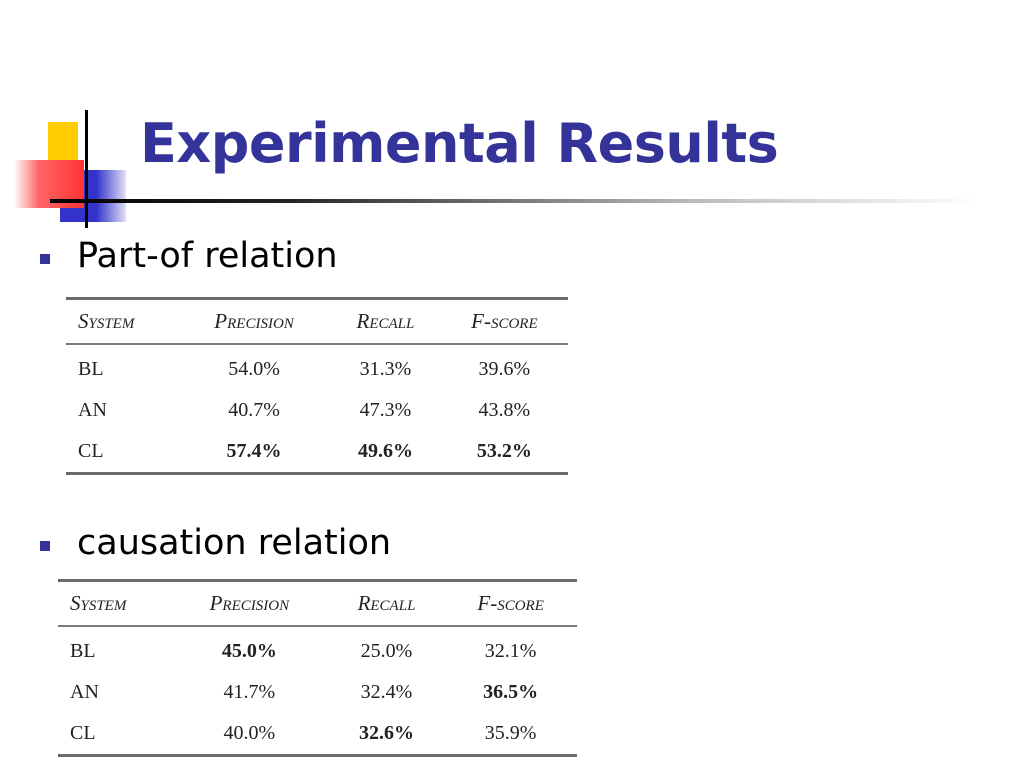 Image resolution: width=1024 pixels, height=768 pixels. What do you see at coordinates (515, 201) in the screenshot?
I see `title-rule` at bounding box center [515, 201].